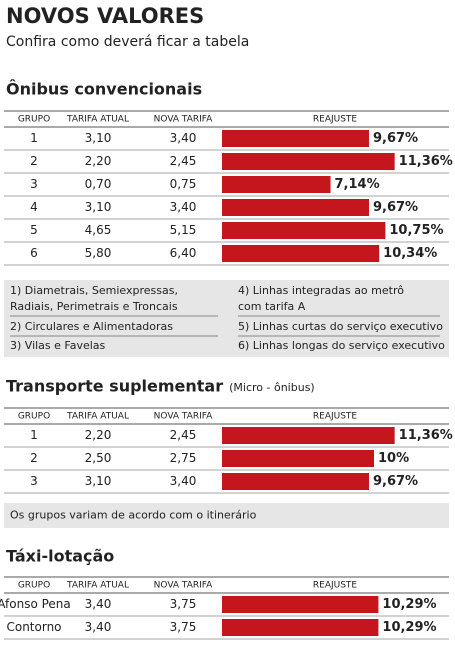 The height and width of the screenshot is (650, 455). Describe the element at coordinates (94, 306) in the screenshot. I see `note: Radiais, Perimetrais e Troncais` at that location.